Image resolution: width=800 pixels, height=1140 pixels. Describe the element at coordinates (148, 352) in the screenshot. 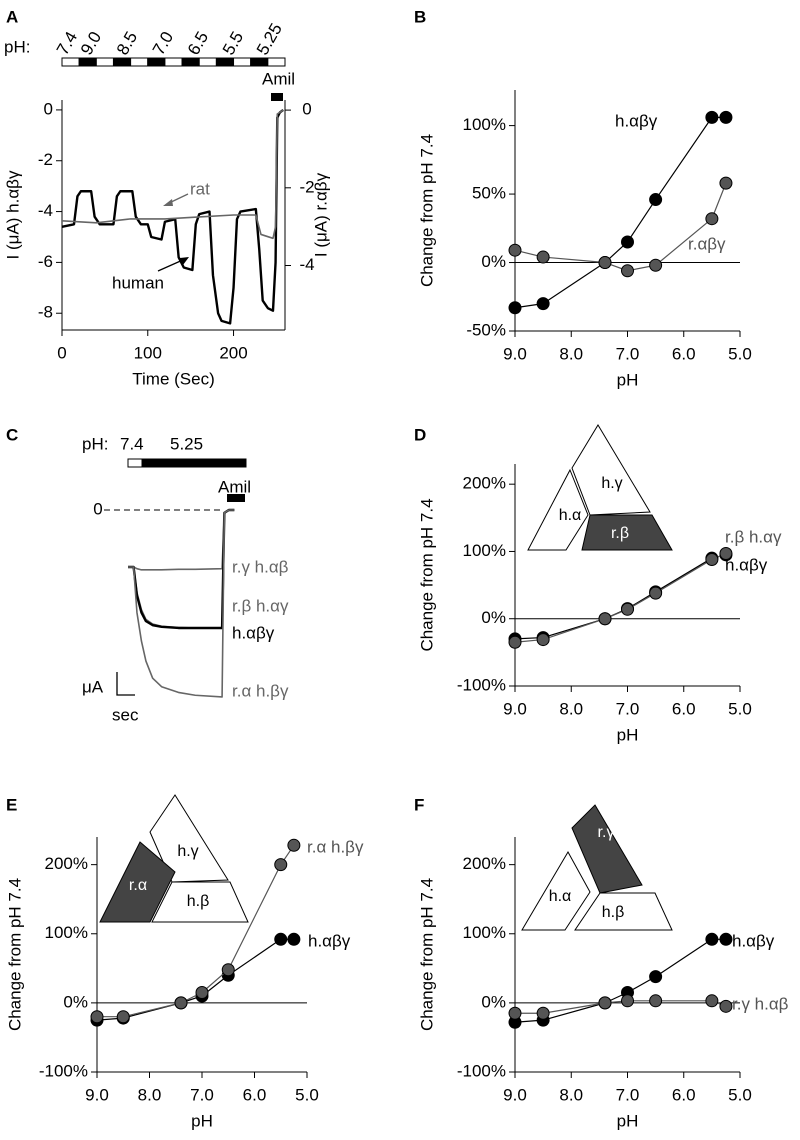

I see `x-tick-label: 100` at that location.